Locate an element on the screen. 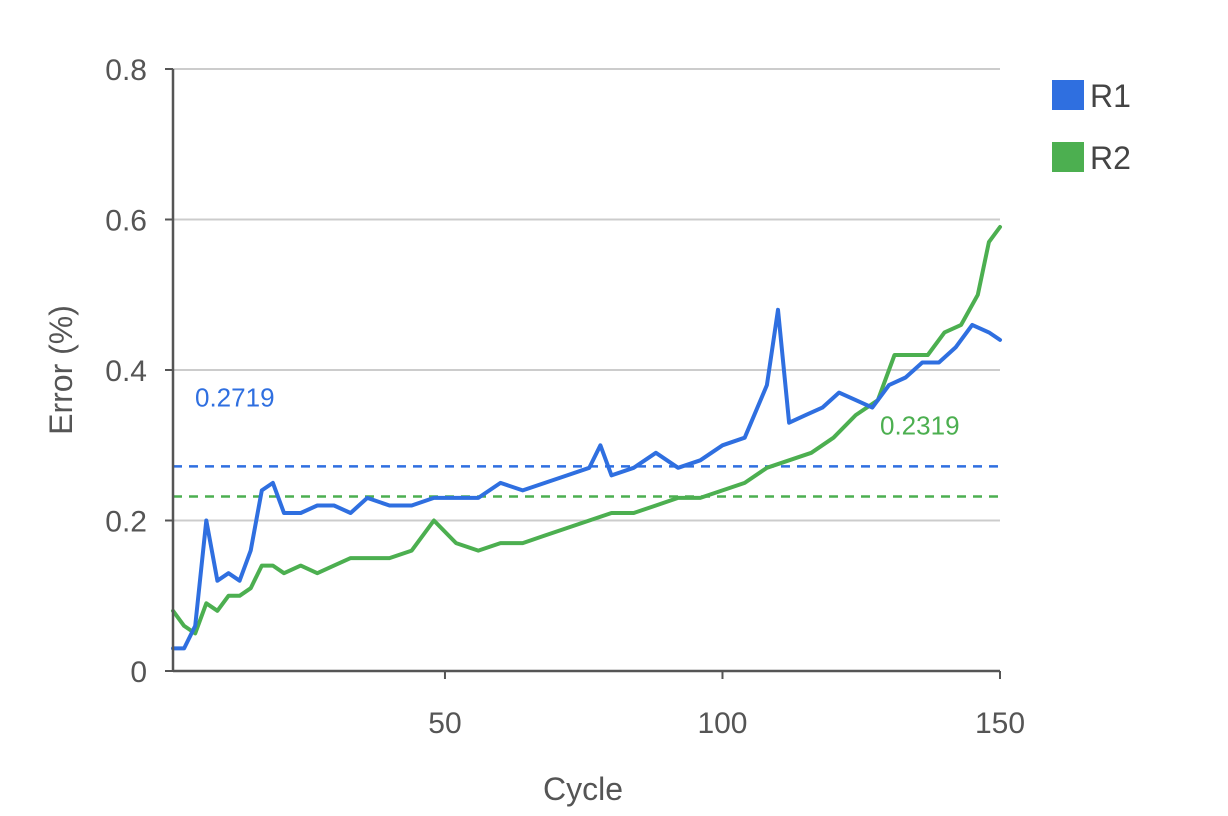  x-tick-label: 50 is located at coordinates (444, 723).